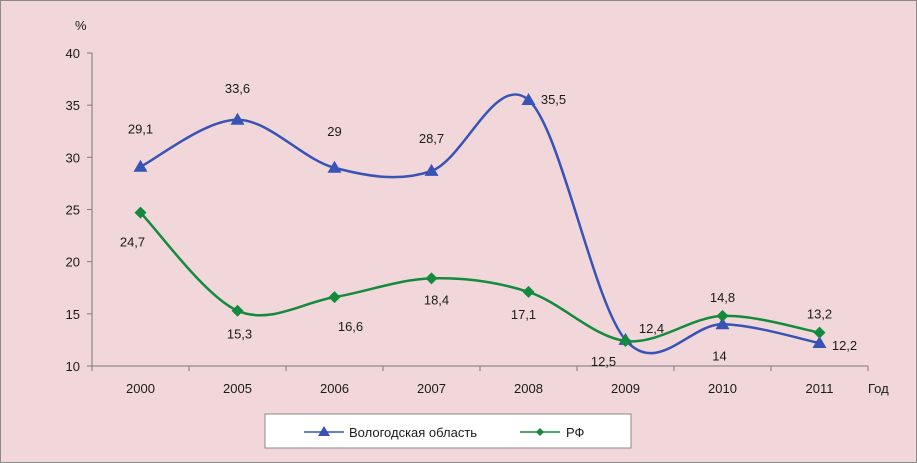 Image resolution: width=917 pixels, height=463 pixels. What do you see at coordinates (73, 366) in the screenshot?
I see `y-tick-label: 10` at bounding box center [73, 366].